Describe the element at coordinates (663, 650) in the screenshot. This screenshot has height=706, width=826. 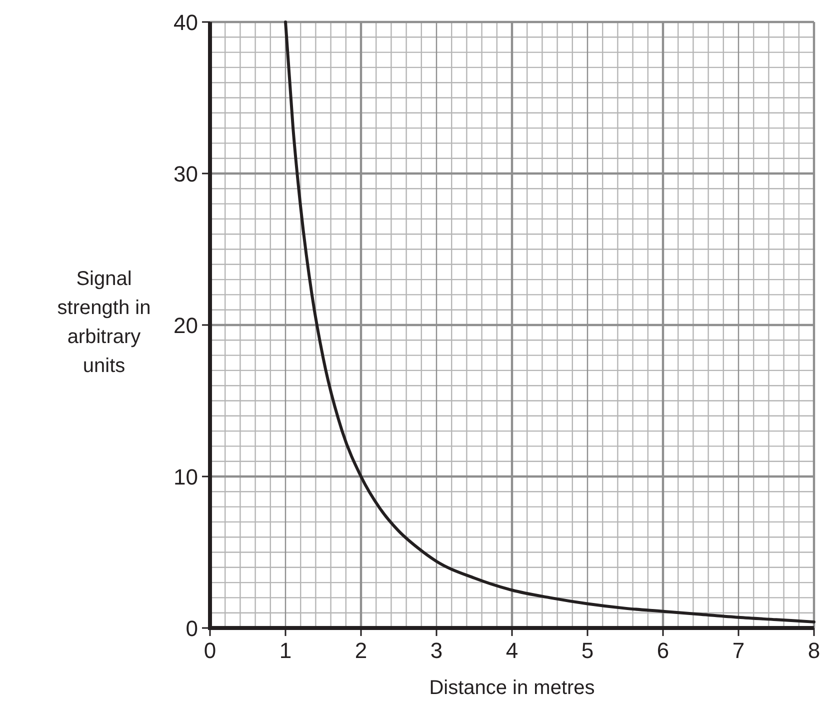
I see `x-tick-label: 6` at that location.